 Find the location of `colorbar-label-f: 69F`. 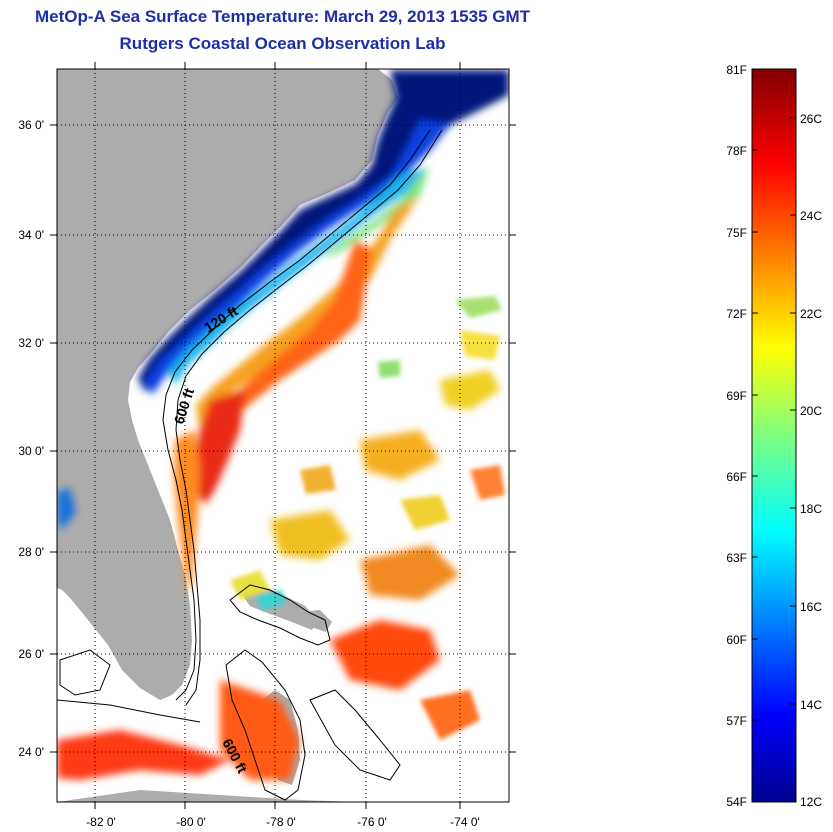

colorbar-label-f: 69F is located at coordinates (736, 396).